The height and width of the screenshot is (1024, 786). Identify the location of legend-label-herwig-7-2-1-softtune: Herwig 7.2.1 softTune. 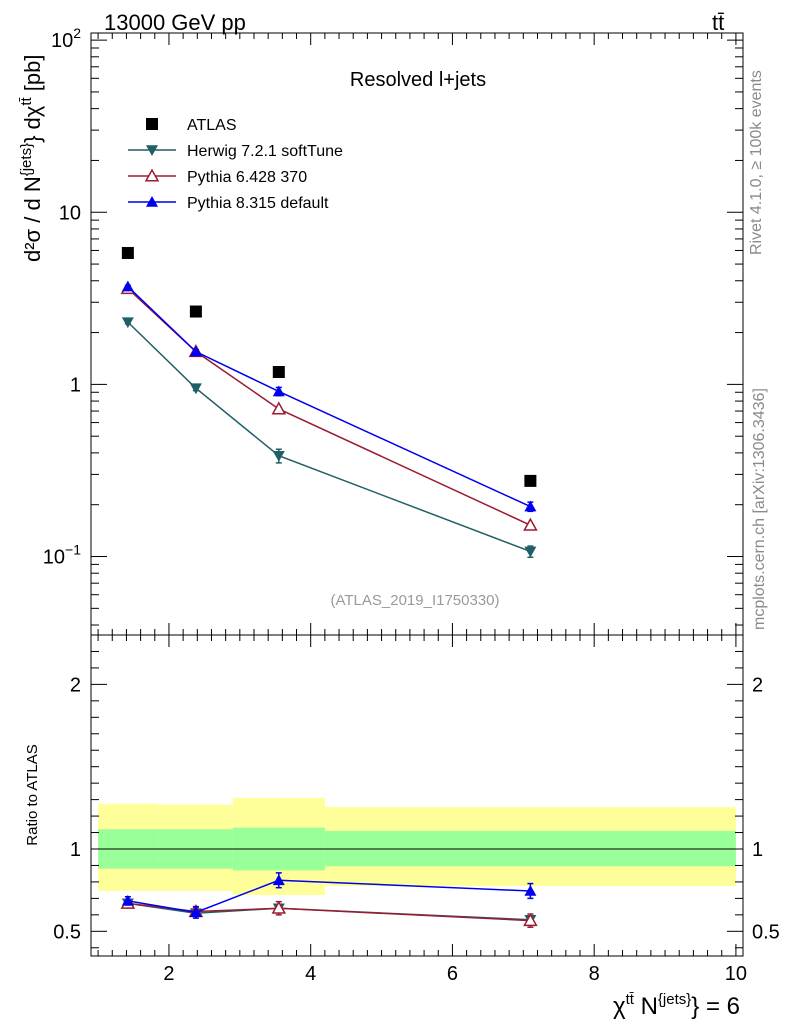
(265, 151).